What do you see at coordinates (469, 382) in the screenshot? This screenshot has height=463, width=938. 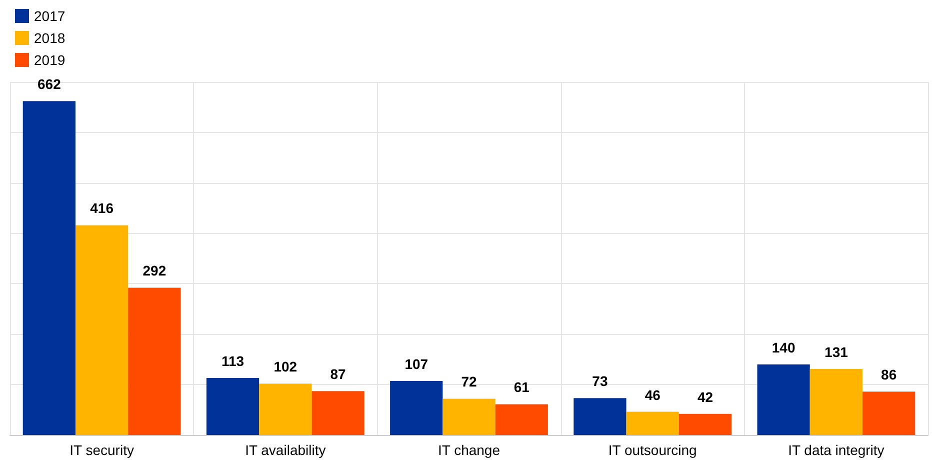 I see `data-label: 72` at bounding box center [469, 382].